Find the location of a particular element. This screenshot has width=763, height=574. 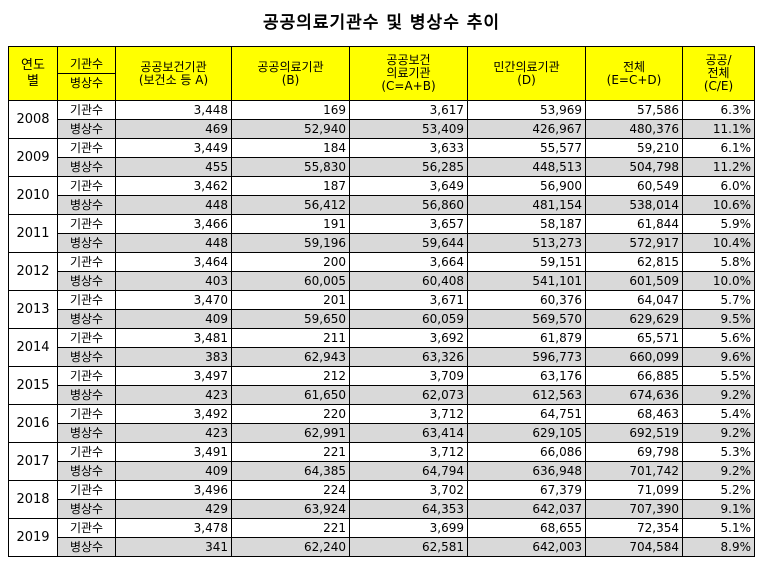

table-row: 병상수 409 64,385 64,794 636,948 701,742 9.2% is located at coordinates (382, 471).